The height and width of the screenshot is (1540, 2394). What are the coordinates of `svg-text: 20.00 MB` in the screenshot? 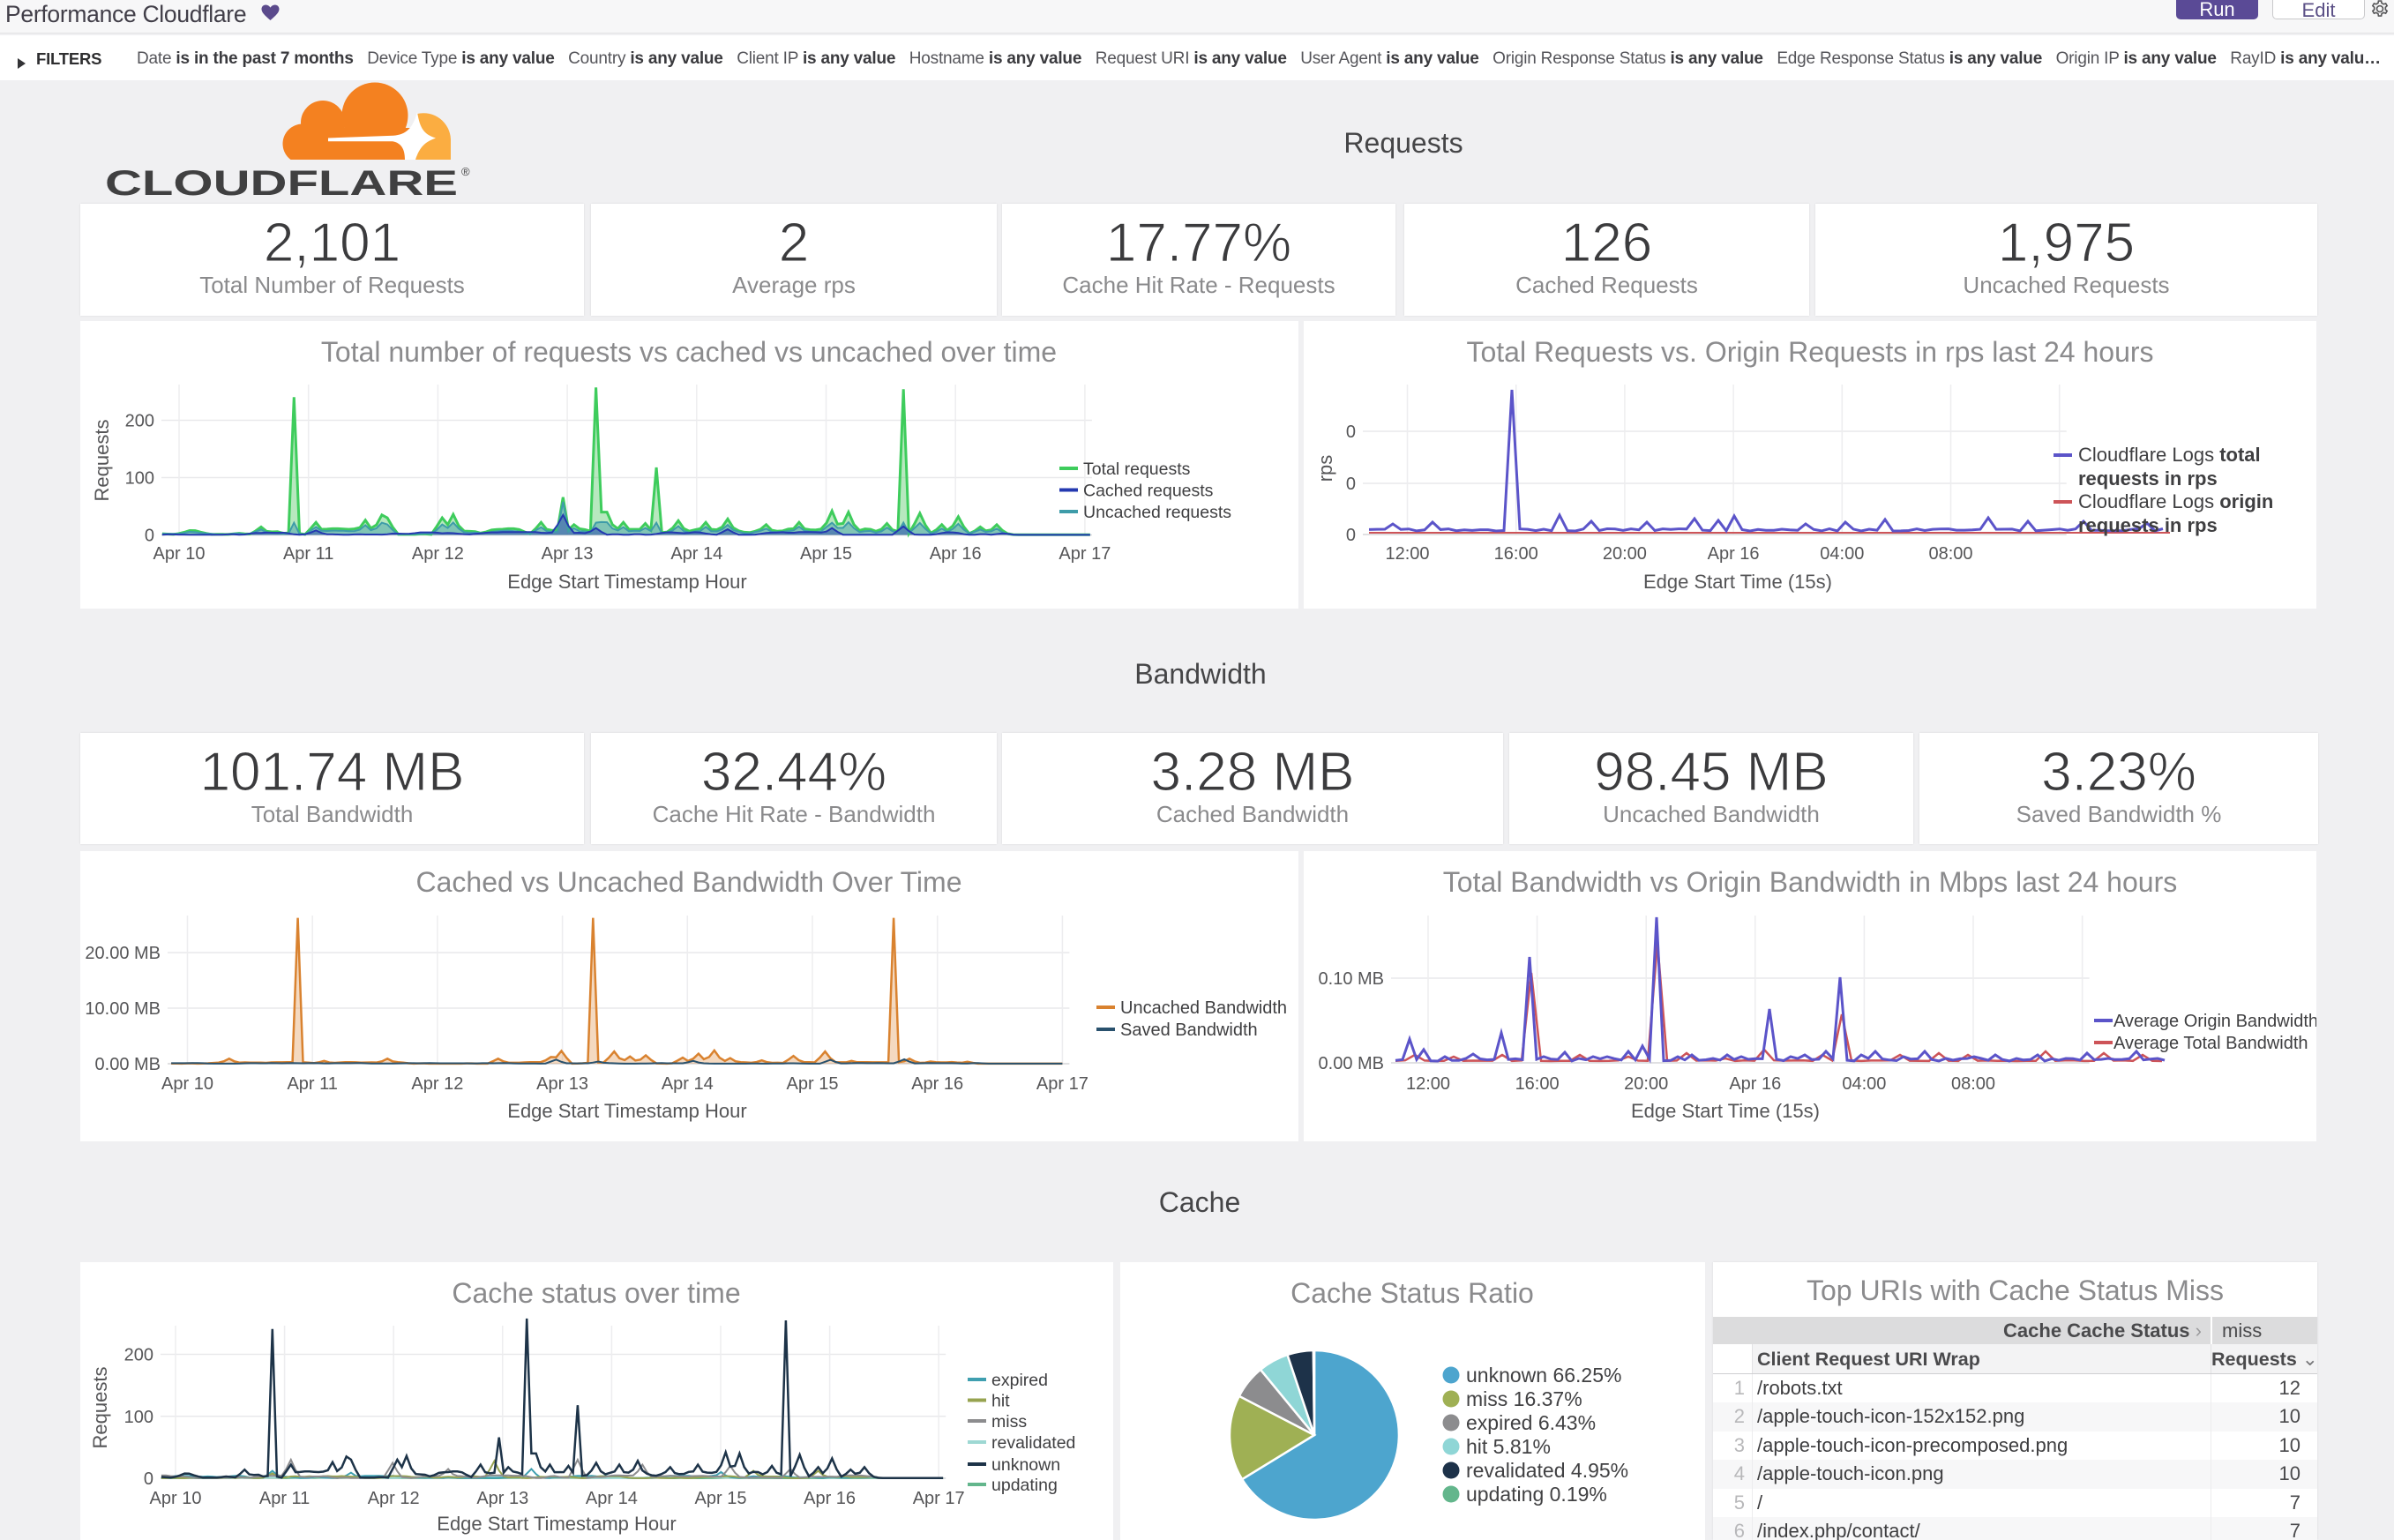 It's located at (123, 953).